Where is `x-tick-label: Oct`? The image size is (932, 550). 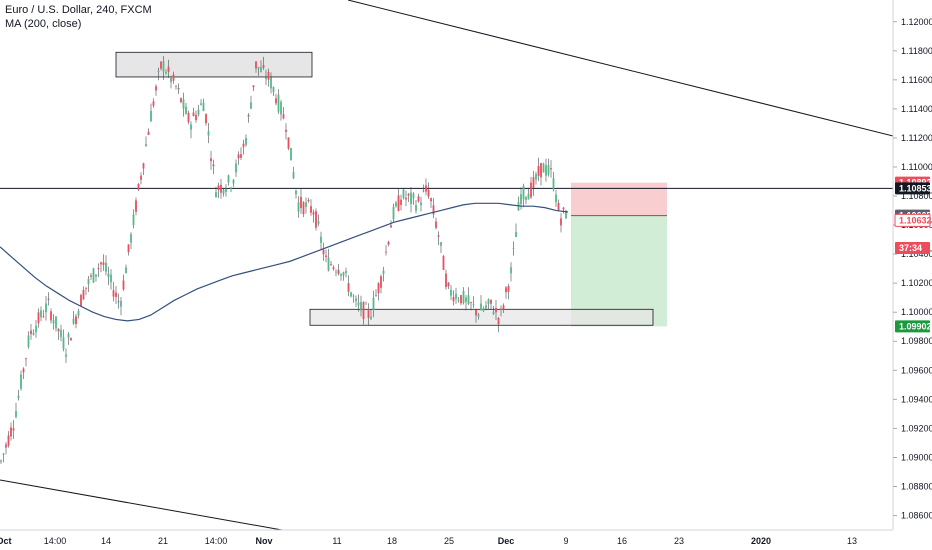
x-tick-label: Oct is located at coordinates (6, 541).